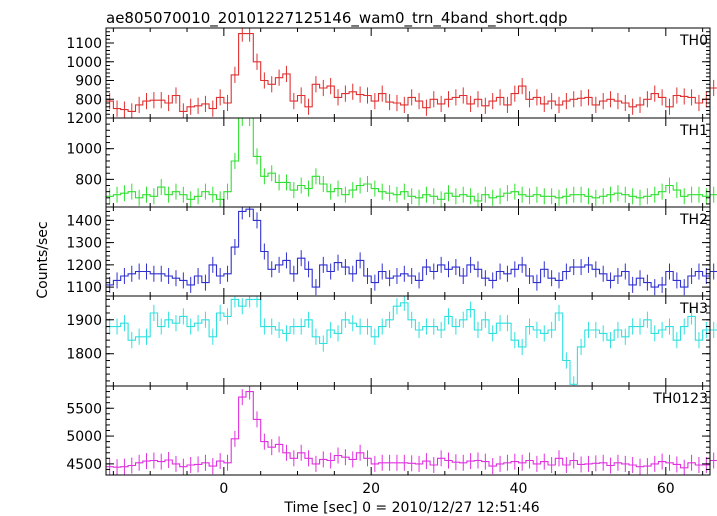 The image size is (717, 516). Describe the element at coordinates (371, 489) in the screenshot. I see `x-tick-label: 20` at that location.